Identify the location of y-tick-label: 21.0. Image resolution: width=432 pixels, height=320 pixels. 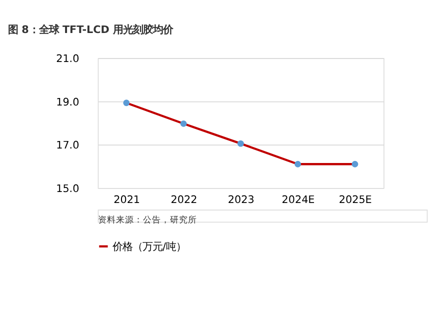
(68, 58).